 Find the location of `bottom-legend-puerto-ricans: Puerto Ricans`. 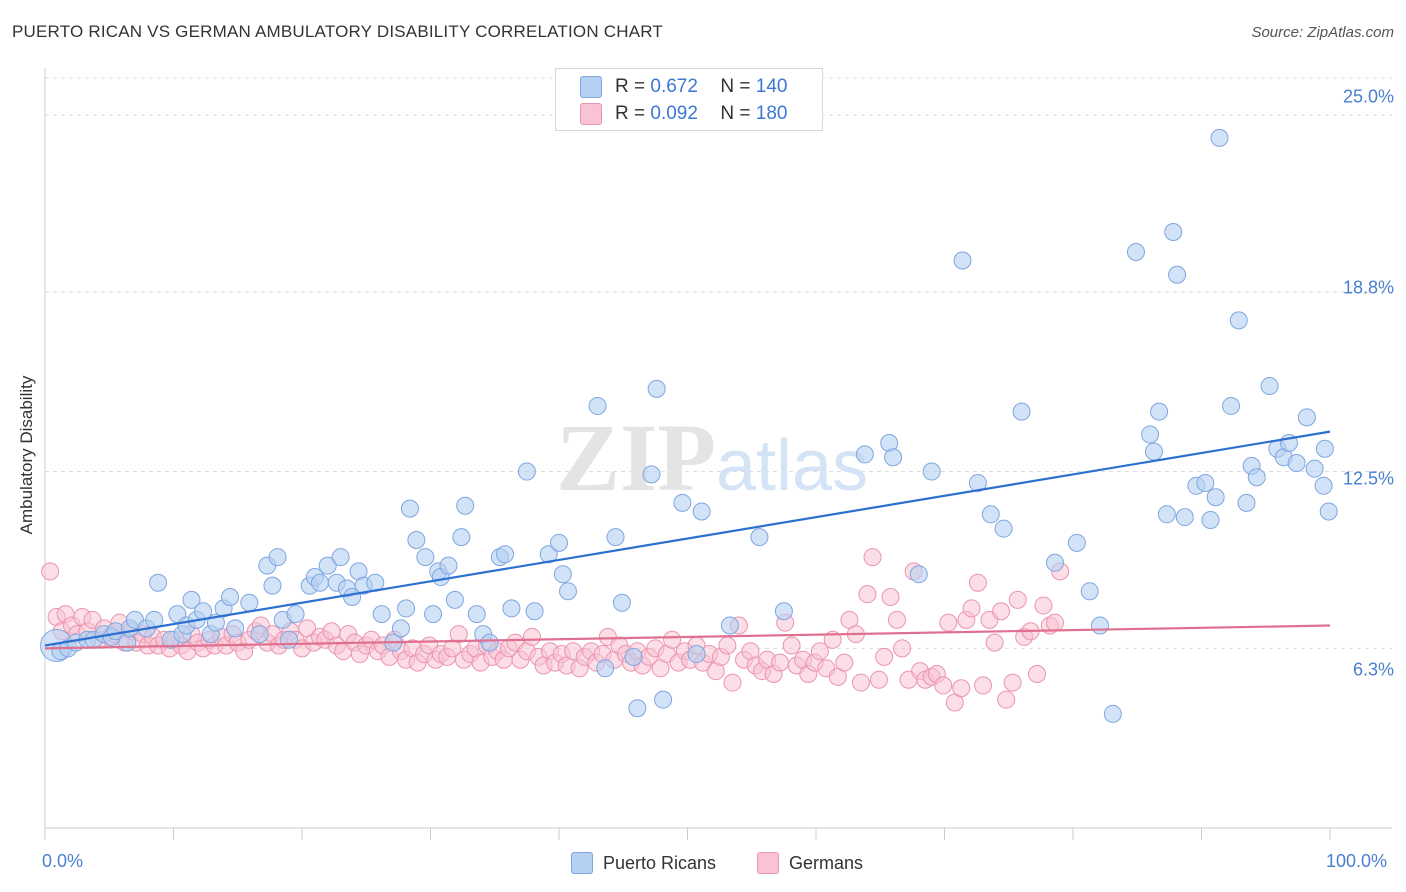

bottom-legend-puerto-ricans: Puerto Ricans is located at coordinates (643, 863).